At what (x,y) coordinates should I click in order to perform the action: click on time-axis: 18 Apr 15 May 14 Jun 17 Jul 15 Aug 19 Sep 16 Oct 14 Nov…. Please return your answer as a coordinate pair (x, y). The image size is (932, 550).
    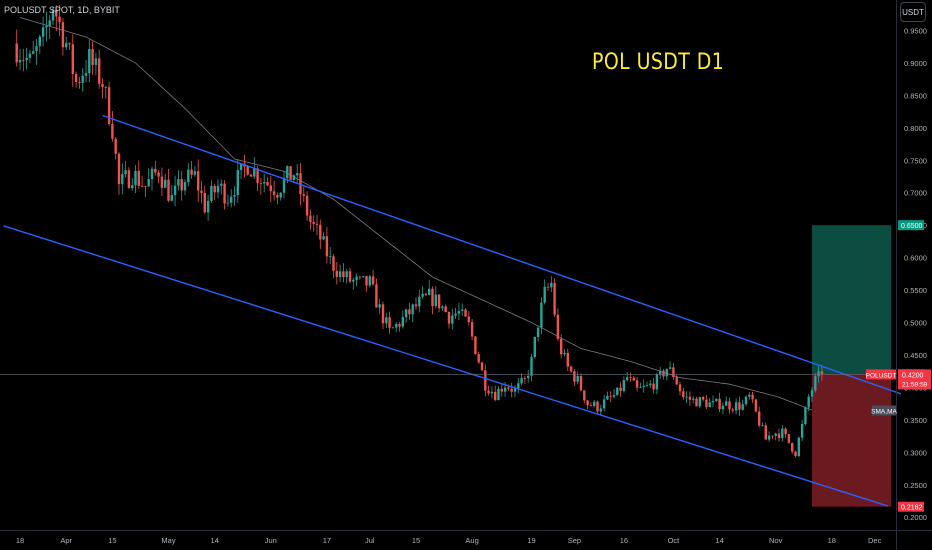
    Looking at the image, I should click on (449, 540).